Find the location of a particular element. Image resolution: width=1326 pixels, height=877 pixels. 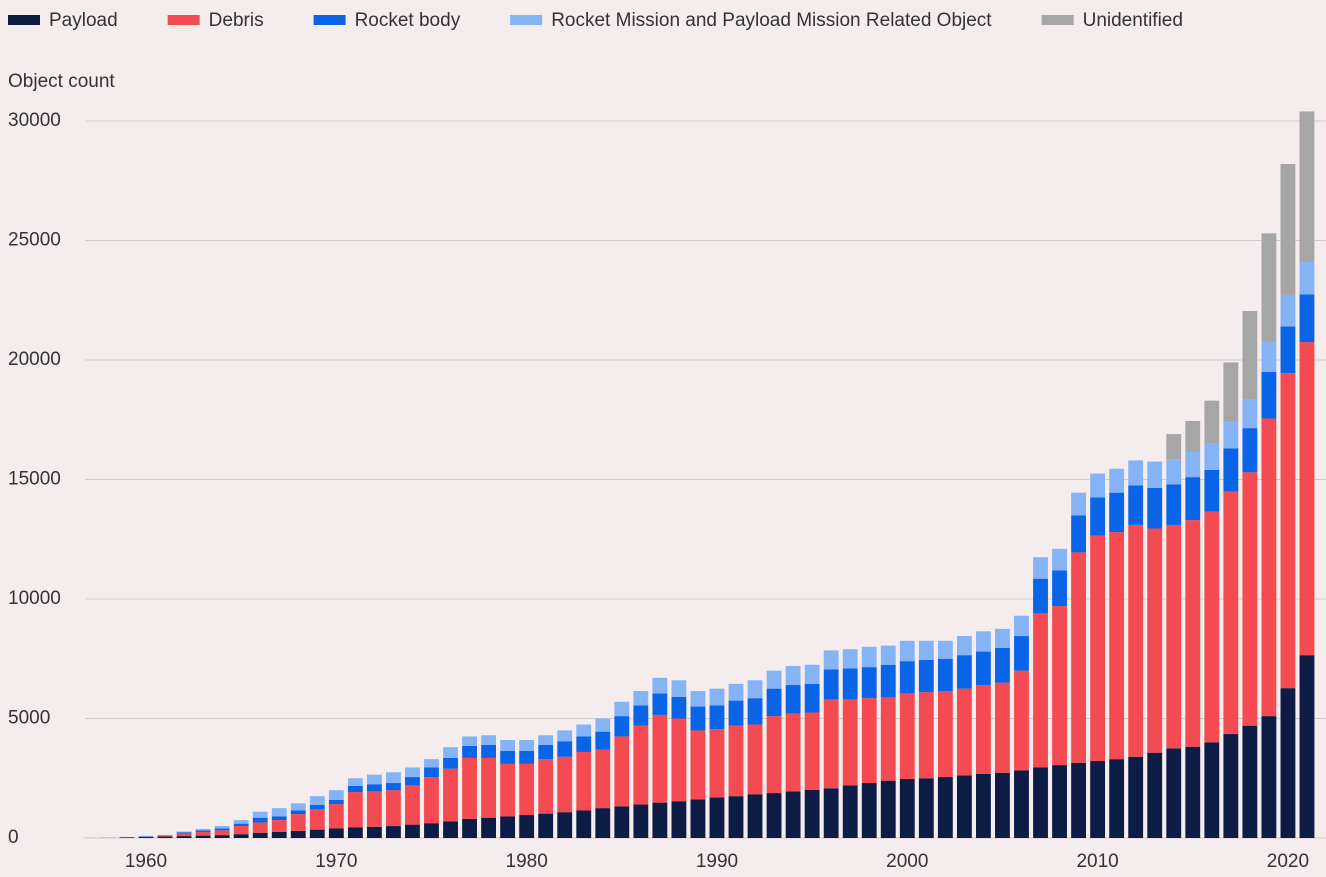

x-tick-label: 1960 is located at coordinates (146, 861).